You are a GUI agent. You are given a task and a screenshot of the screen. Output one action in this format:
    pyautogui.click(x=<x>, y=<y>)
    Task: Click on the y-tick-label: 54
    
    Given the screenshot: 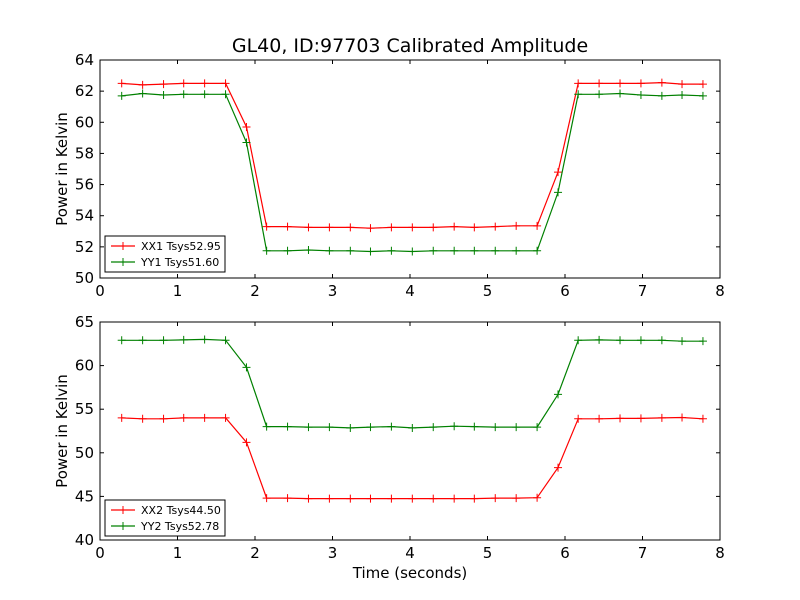 What is the action you would take?
    pyautogui.click(x=84, y=216)
    